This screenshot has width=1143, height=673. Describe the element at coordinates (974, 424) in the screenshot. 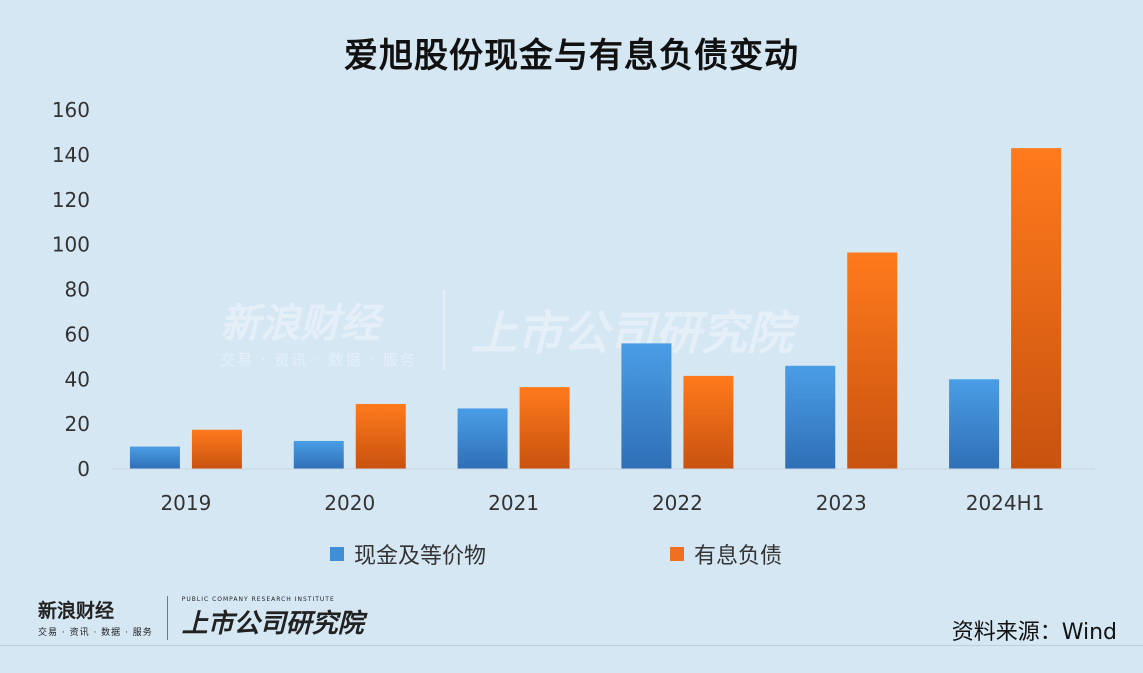

I see `bar-cash-2024H1` at that location.